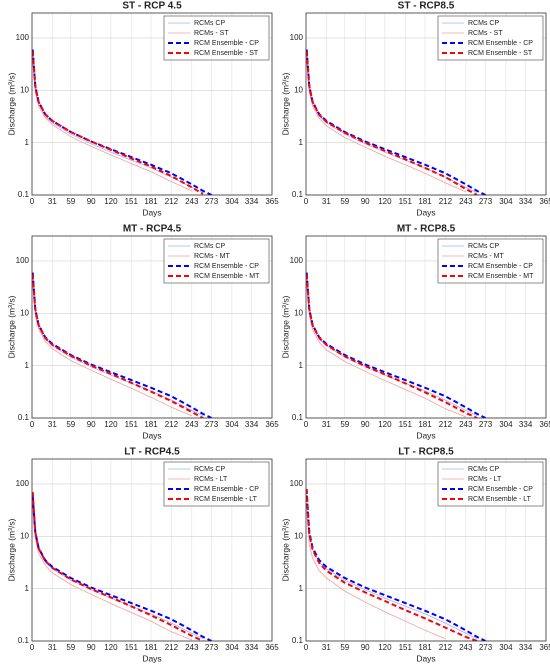 The height and width of the screenshot is (668, 550). What do you see at coordinates (426, 6) in the screenshot?
I see `chart-title: ST - RCP8.5` at bounding box center [426, 6].